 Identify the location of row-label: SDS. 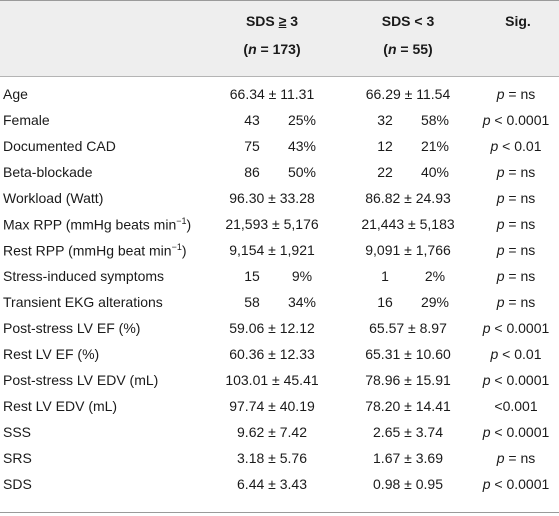
(17, 484).